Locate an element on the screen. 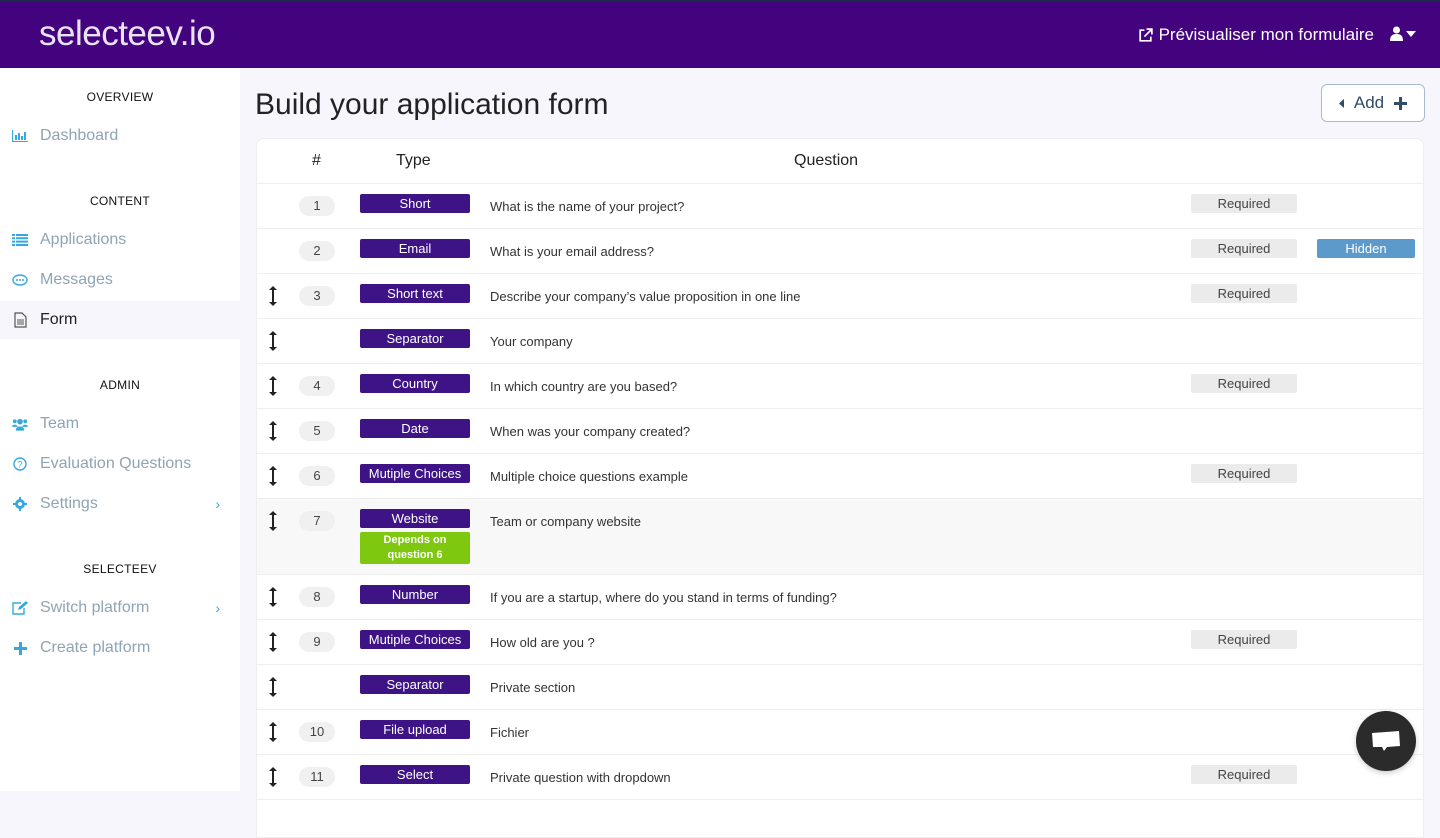 The image size is (1440, 838). column-type: Type is located at coordinates (413, 160).